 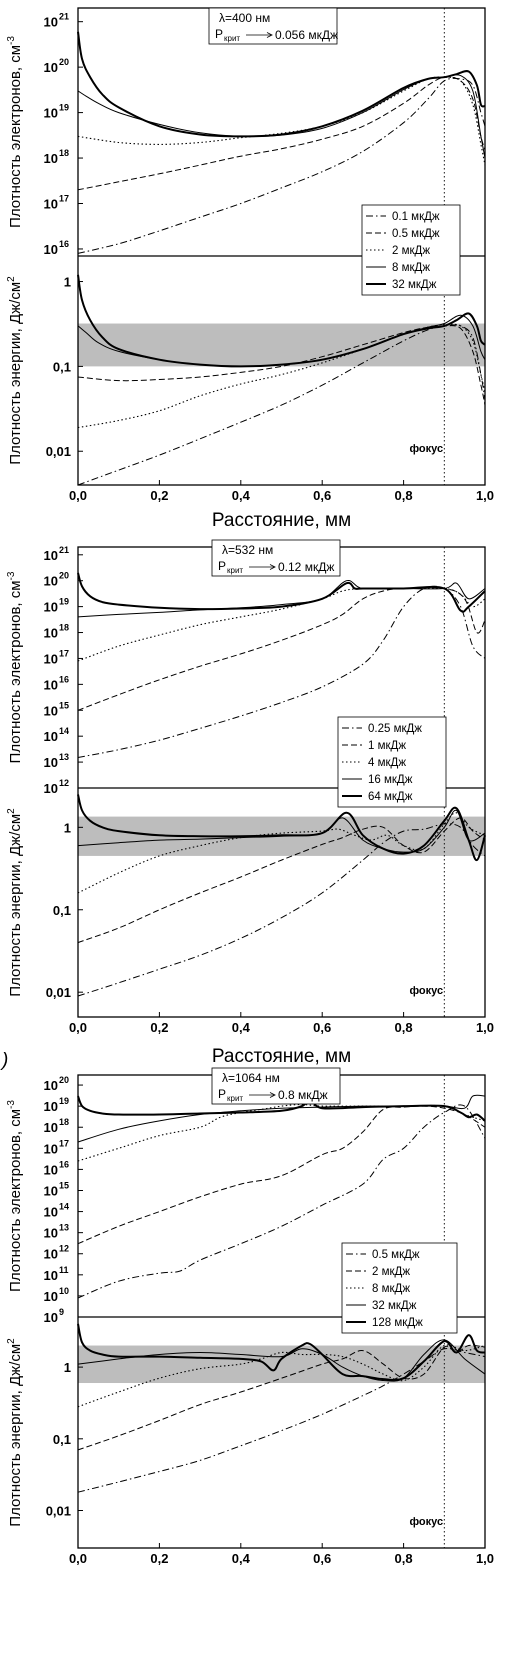 What do you see at coordinates (411, 268) in the screenshot?
I see `legend-entry-4: 8 мкДж` at bounding box center [411, 268].